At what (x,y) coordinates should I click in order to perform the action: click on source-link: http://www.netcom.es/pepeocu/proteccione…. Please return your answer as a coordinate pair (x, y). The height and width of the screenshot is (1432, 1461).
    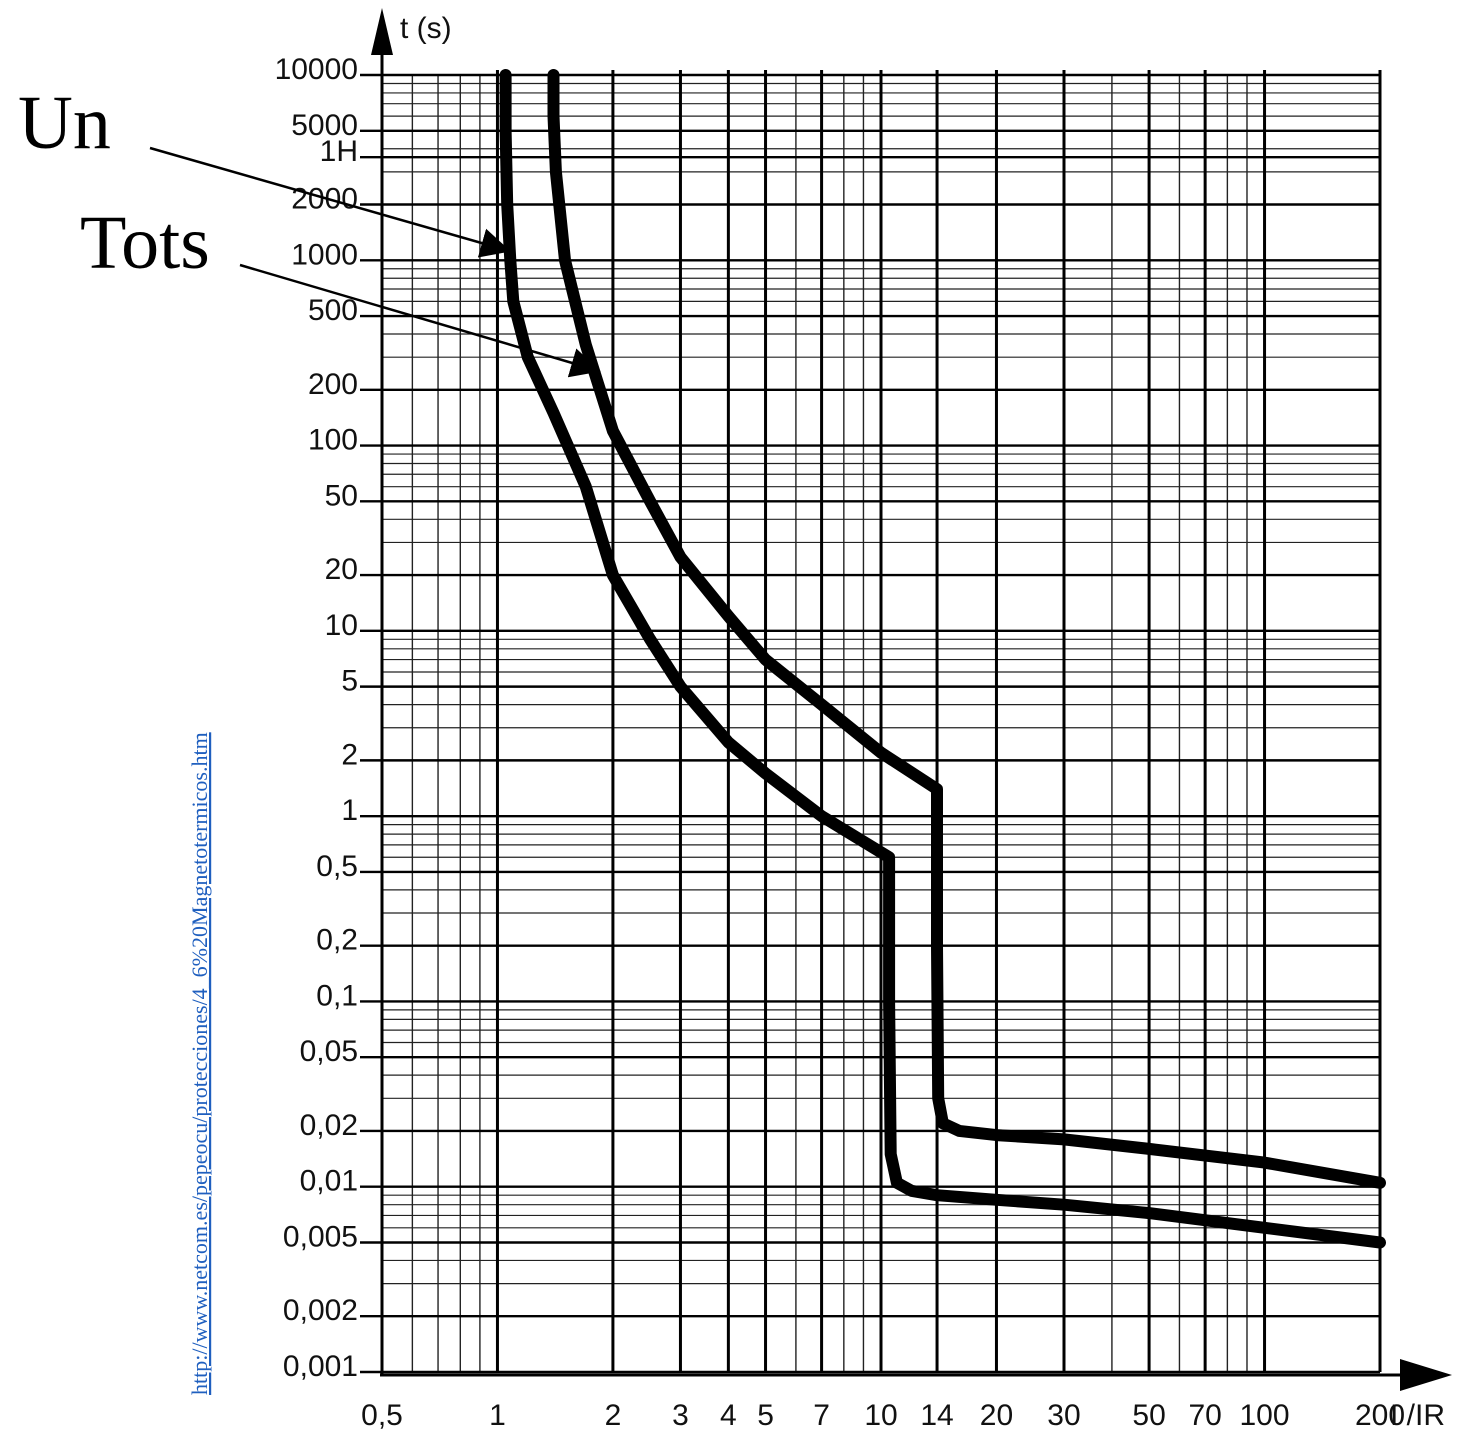
    Looking at the image, I should click on (199, 1063).